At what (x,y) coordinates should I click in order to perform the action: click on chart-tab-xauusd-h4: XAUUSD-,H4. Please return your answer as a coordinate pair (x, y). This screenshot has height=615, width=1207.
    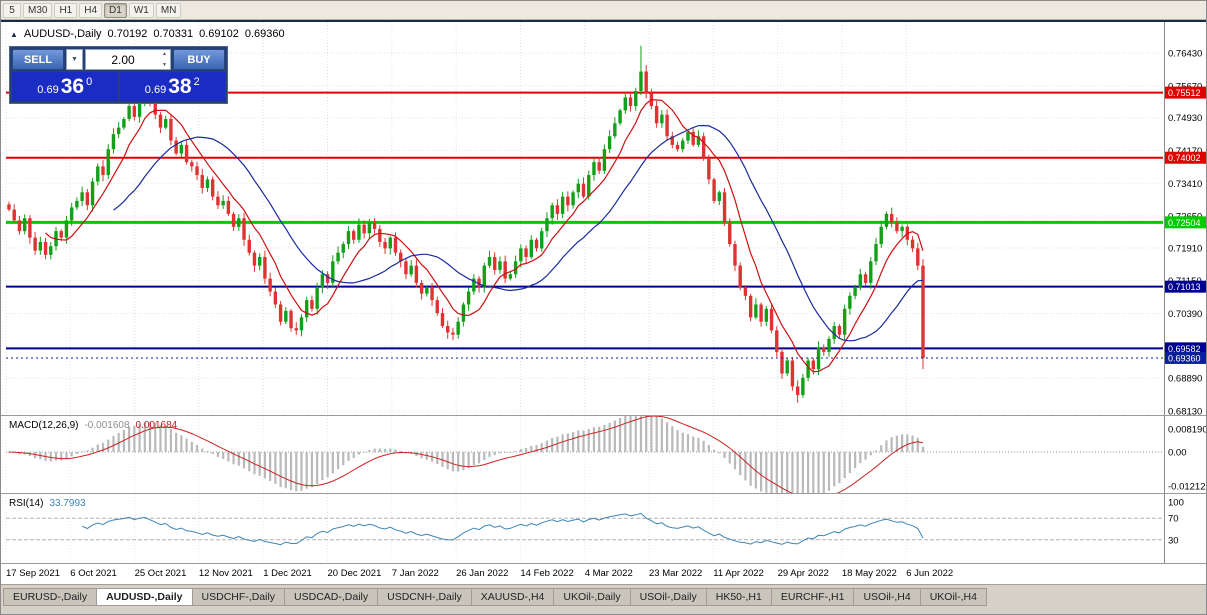
    Looking at the image, I should click on (513, 597).